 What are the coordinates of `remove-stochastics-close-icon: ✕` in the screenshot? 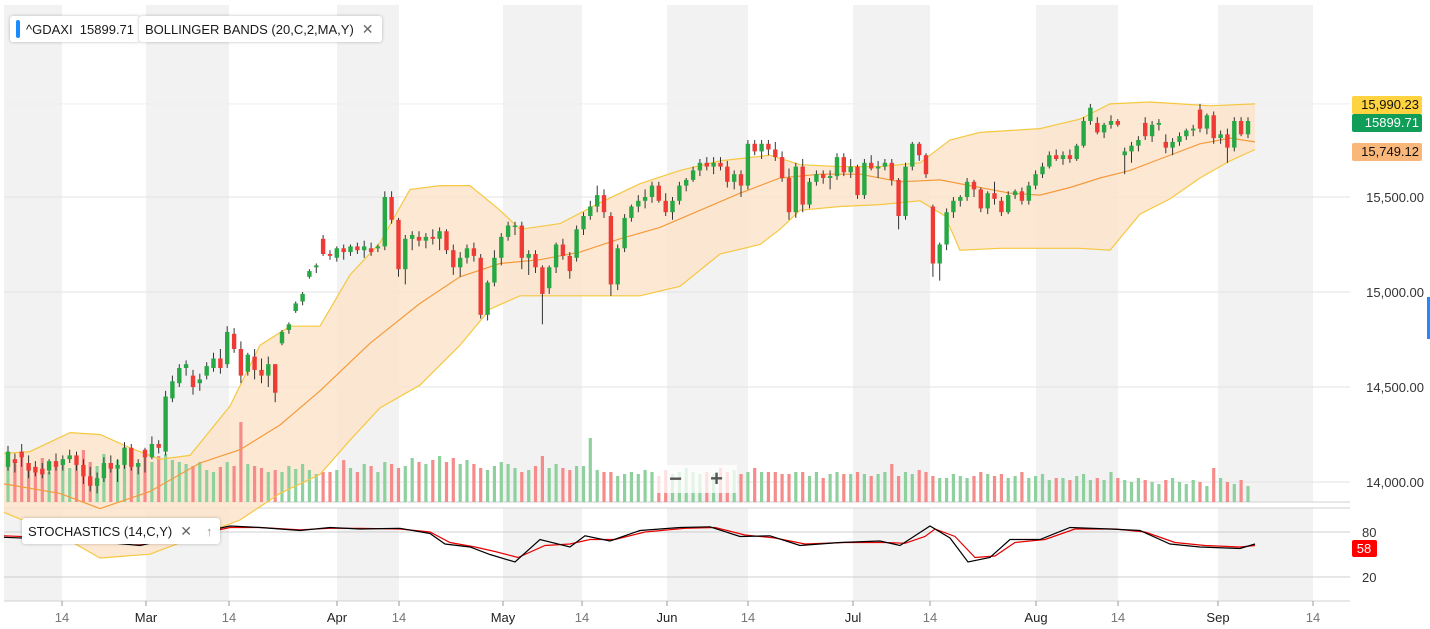 It's located at (186, 530).